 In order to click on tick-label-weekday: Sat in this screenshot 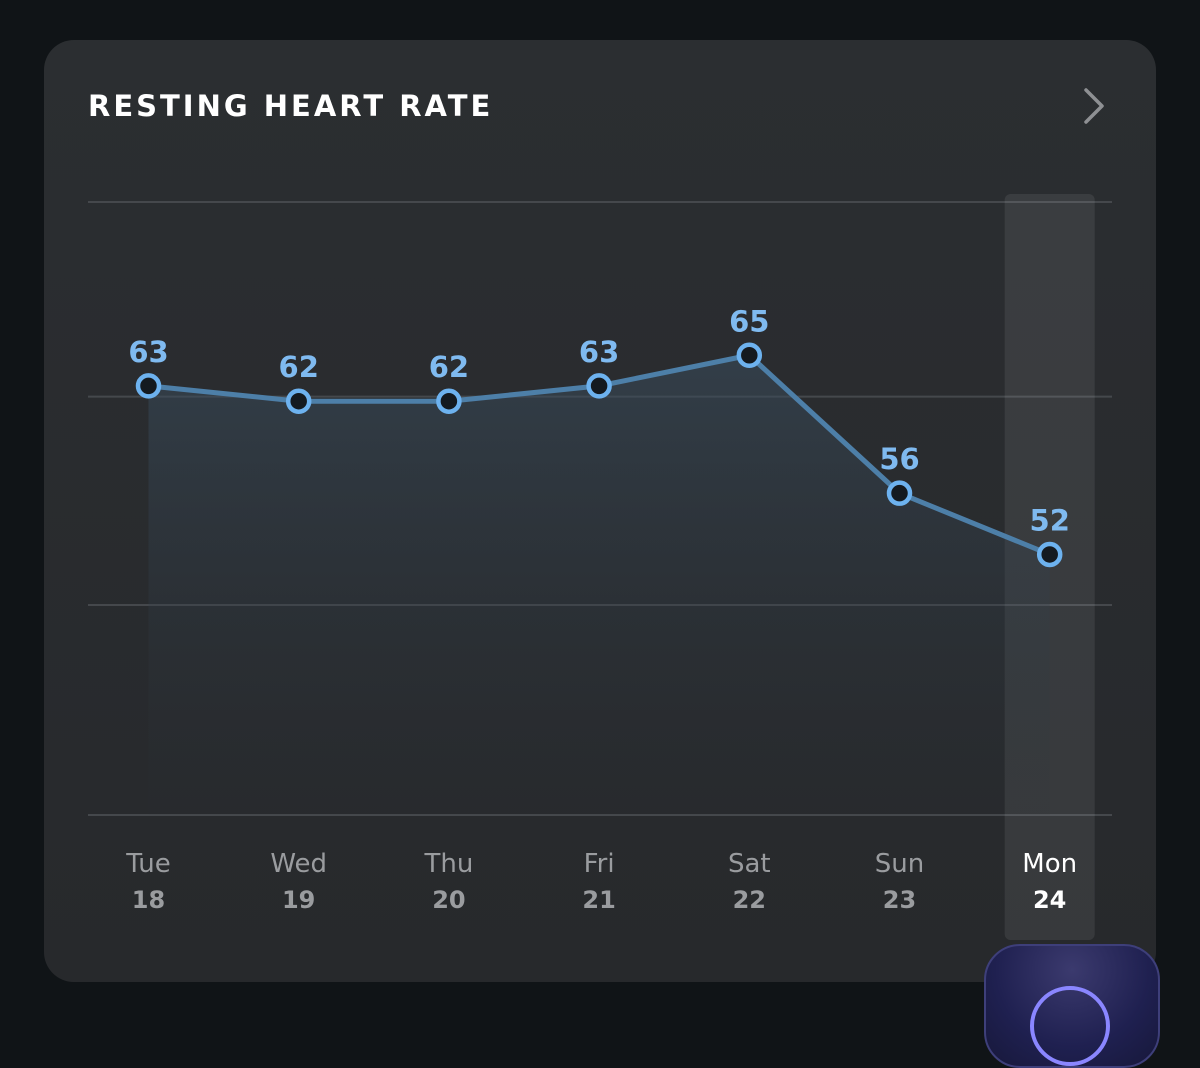, I will do `click(749, 864)`.